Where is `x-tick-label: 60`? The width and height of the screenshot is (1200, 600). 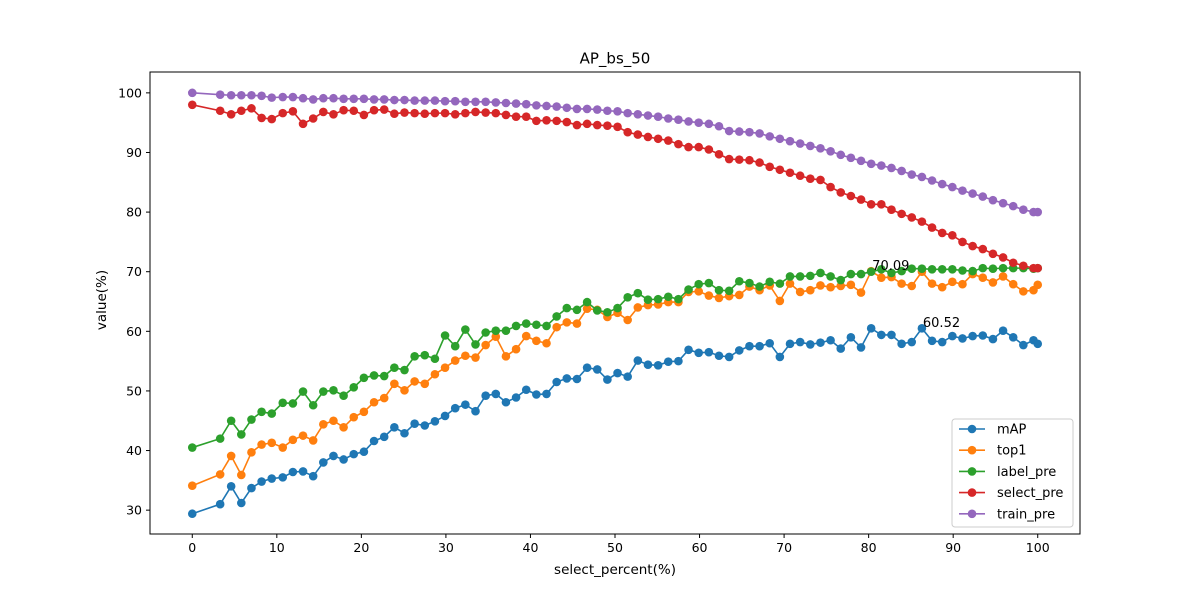
x-tick-label: 60 is located at coordinates (700, 547).